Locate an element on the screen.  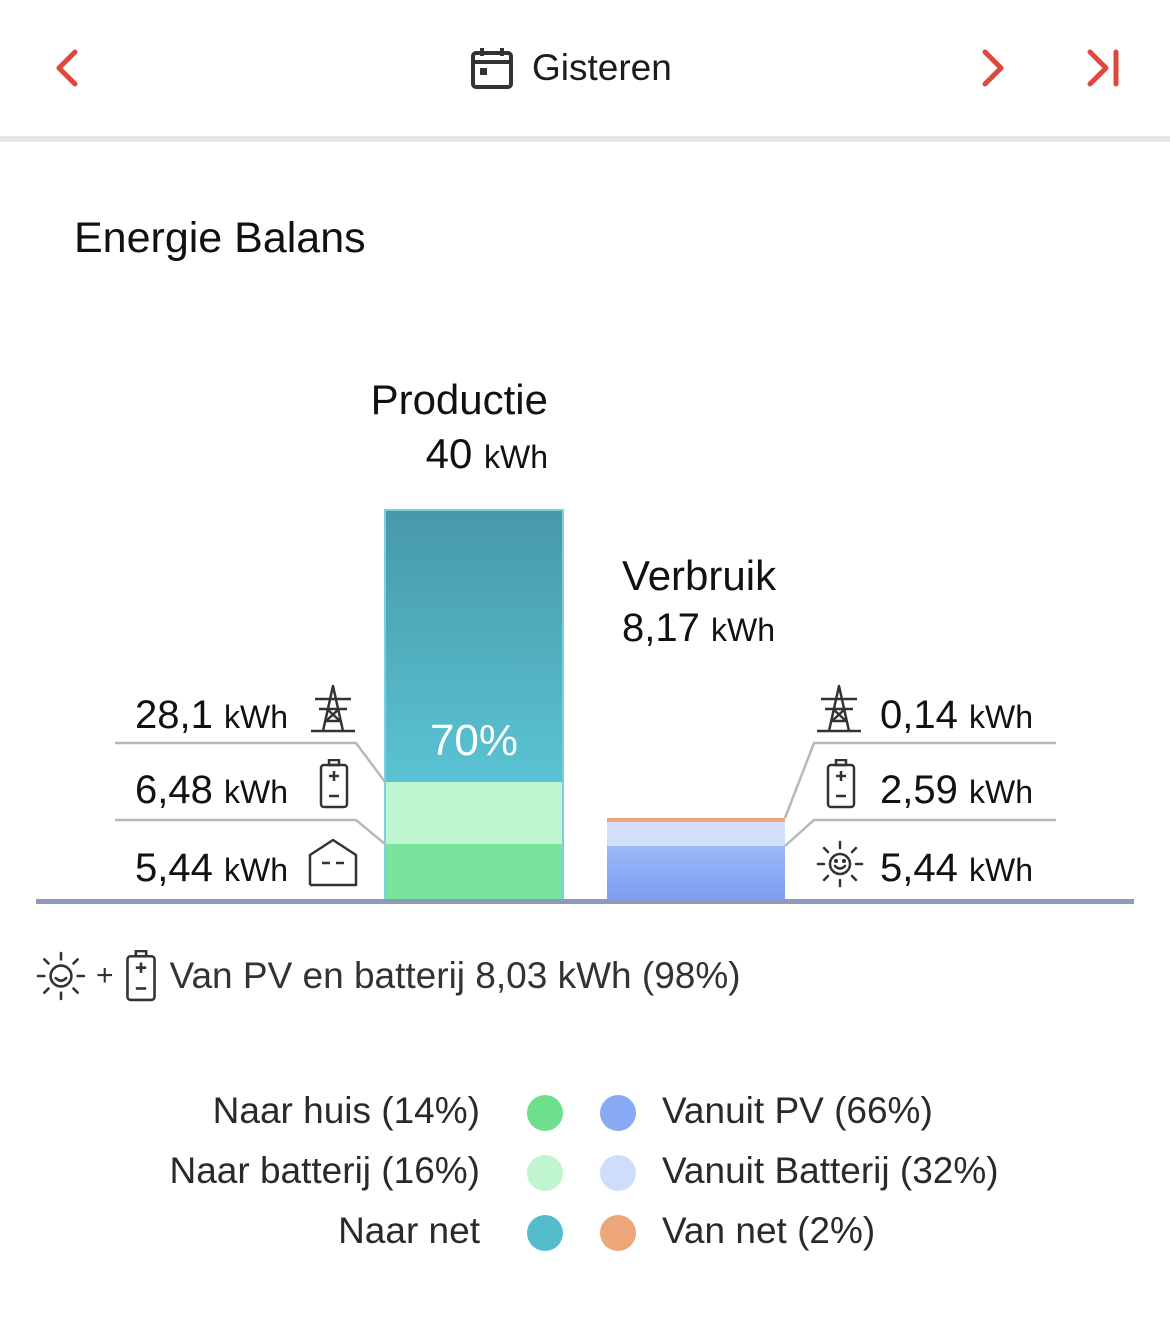
production-to-grid-unit: kWh is located at coordinates (256, 717).